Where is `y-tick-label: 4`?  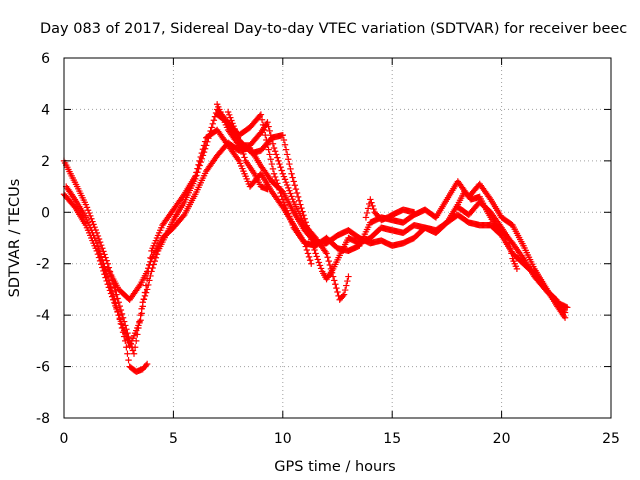
y-tick-label: 4 is located at coordinates (45, 110).